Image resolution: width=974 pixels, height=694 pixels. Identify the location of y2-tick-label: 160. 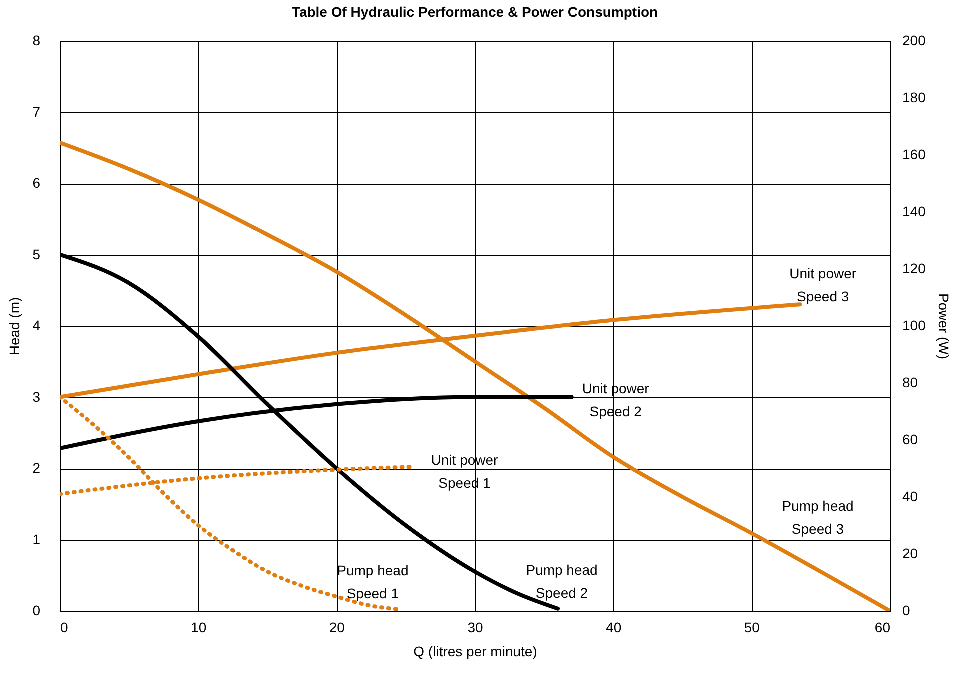
(914, 154).